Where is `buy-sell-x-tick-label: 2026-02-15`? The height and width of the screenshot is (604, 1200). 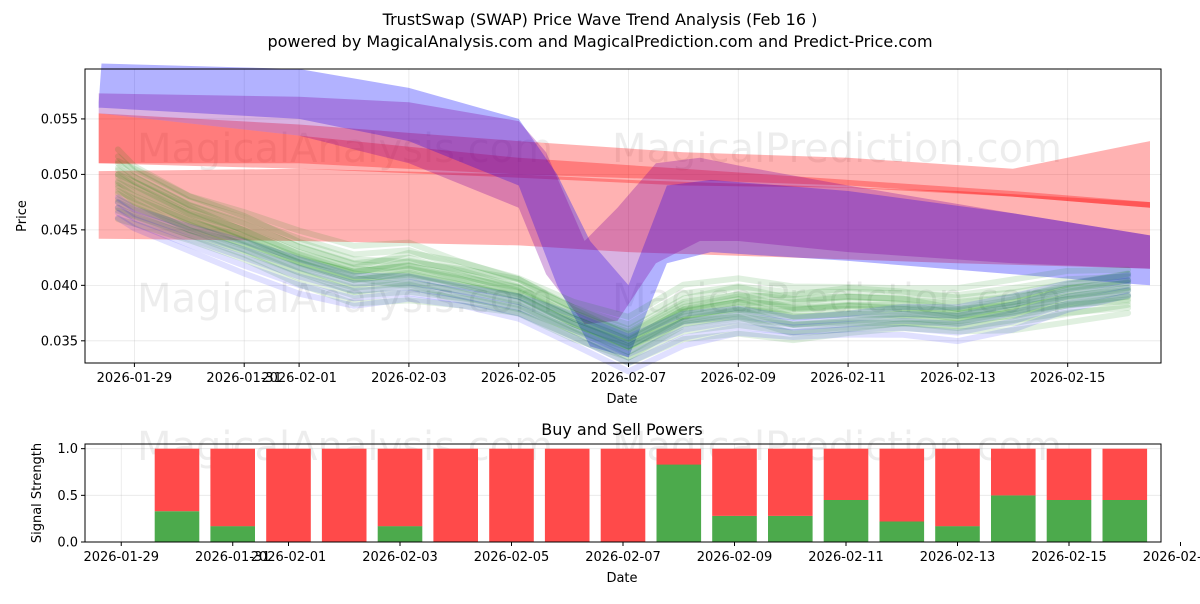
buy-sell-x-tick-label: 2026-02-15 is located at coordinates (1069, 557).